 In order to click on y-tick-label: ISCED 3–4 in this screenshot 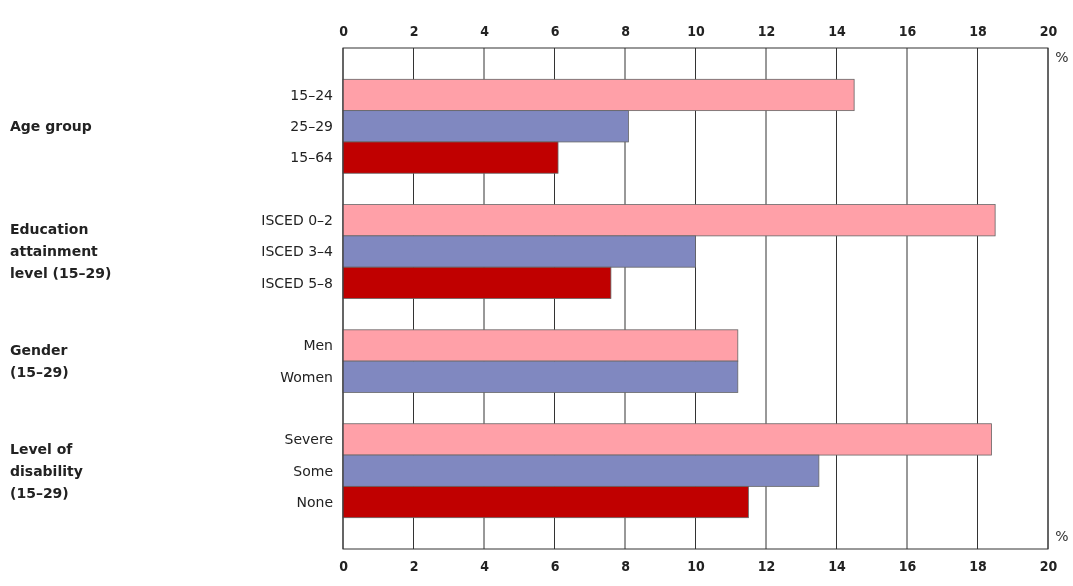, I will do `click(297, 251)`.